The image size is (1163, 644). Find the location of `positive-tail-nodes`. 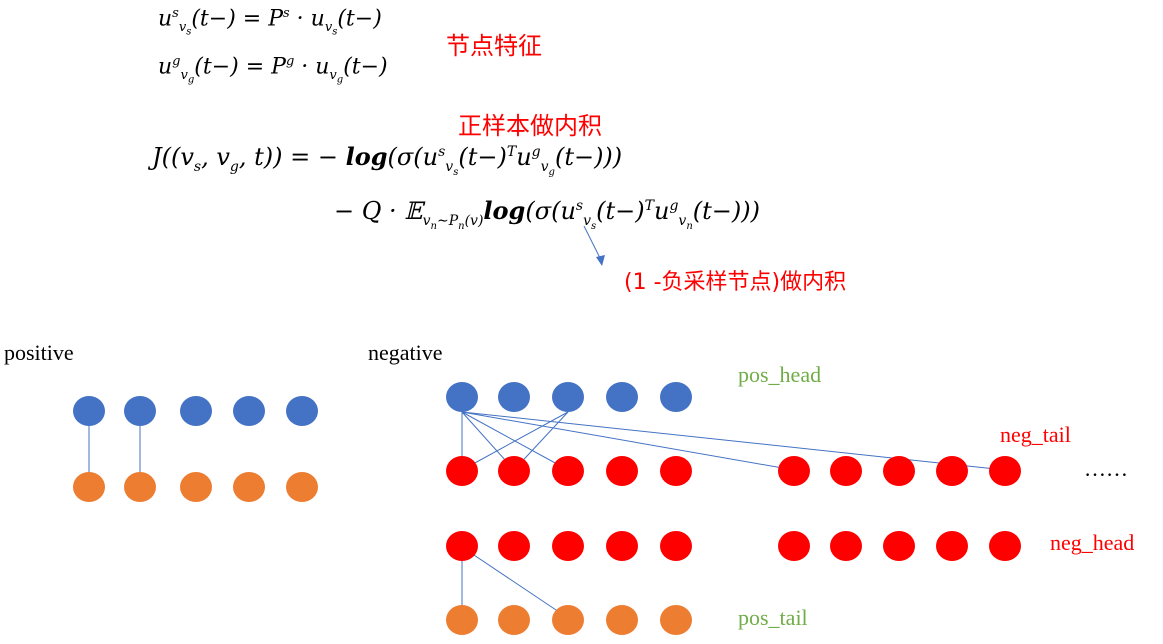

positive-tail-nodes is located at coordinates (195, 487).